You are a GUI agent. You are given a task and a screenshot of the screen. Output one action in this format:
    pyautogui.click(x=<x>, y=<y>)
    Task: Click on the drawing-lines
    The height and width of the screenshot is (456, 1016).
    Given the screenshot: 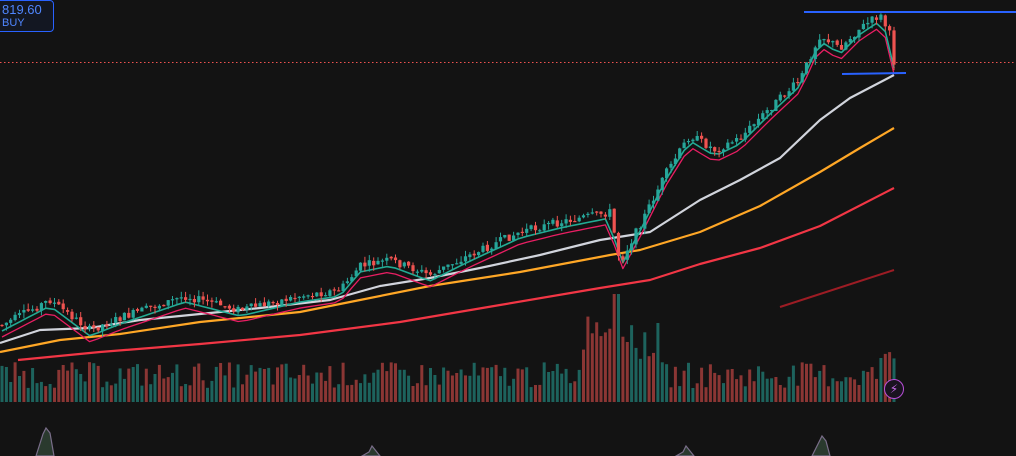 What is the action you would take?
    pyautogui.click(x=508, y=43)
    